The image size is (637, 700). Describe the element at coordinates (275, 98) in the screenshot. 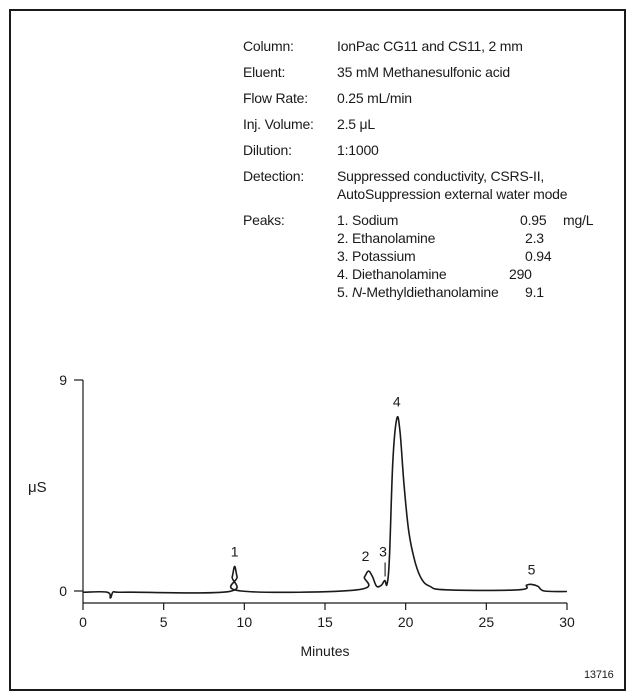

I see `flow-rate-label: Flow Rate:` at that location.